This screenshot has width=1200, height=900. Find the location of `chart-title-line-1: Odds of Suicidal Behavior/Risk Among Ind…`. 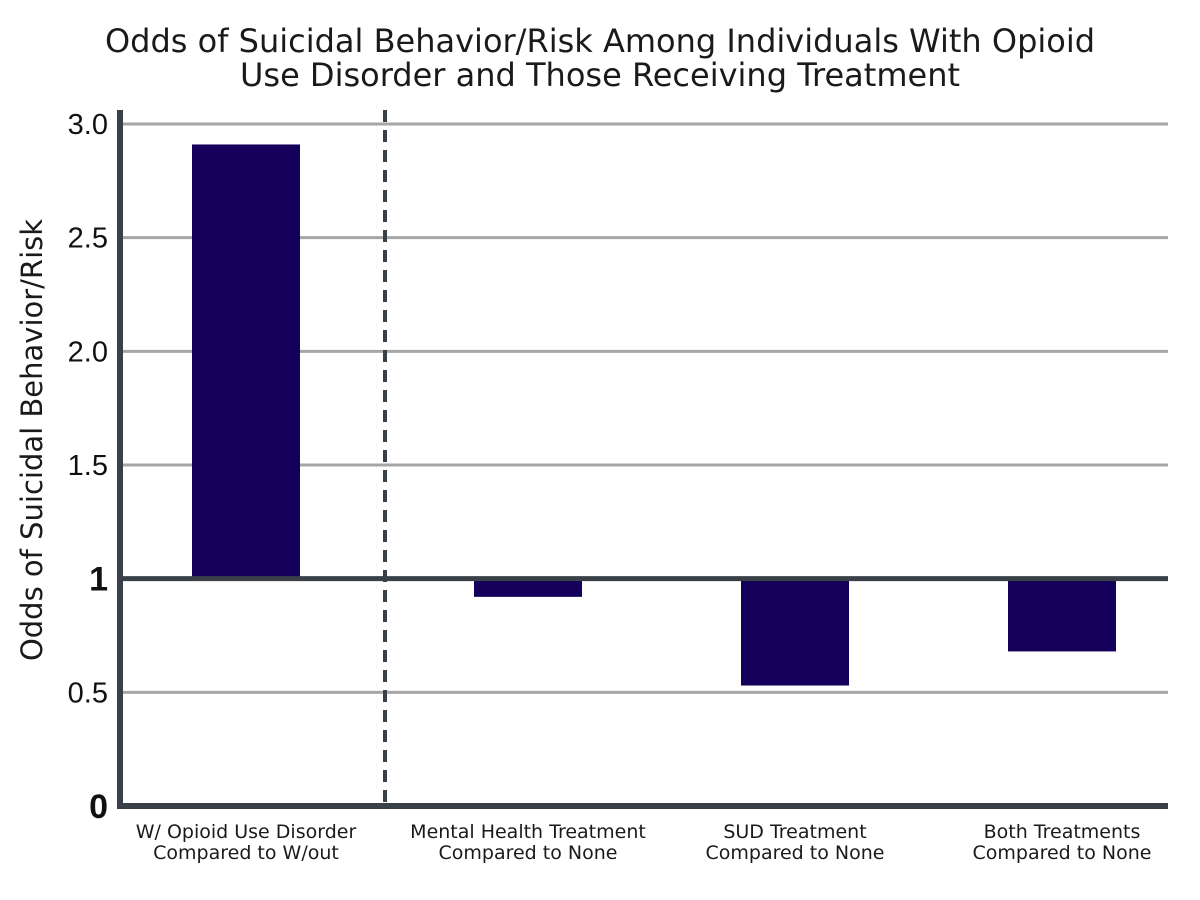

chart-title-line-1: Odds of Suicidal Behavior/Risk Among Ind… is located at coordinates (600, 41).